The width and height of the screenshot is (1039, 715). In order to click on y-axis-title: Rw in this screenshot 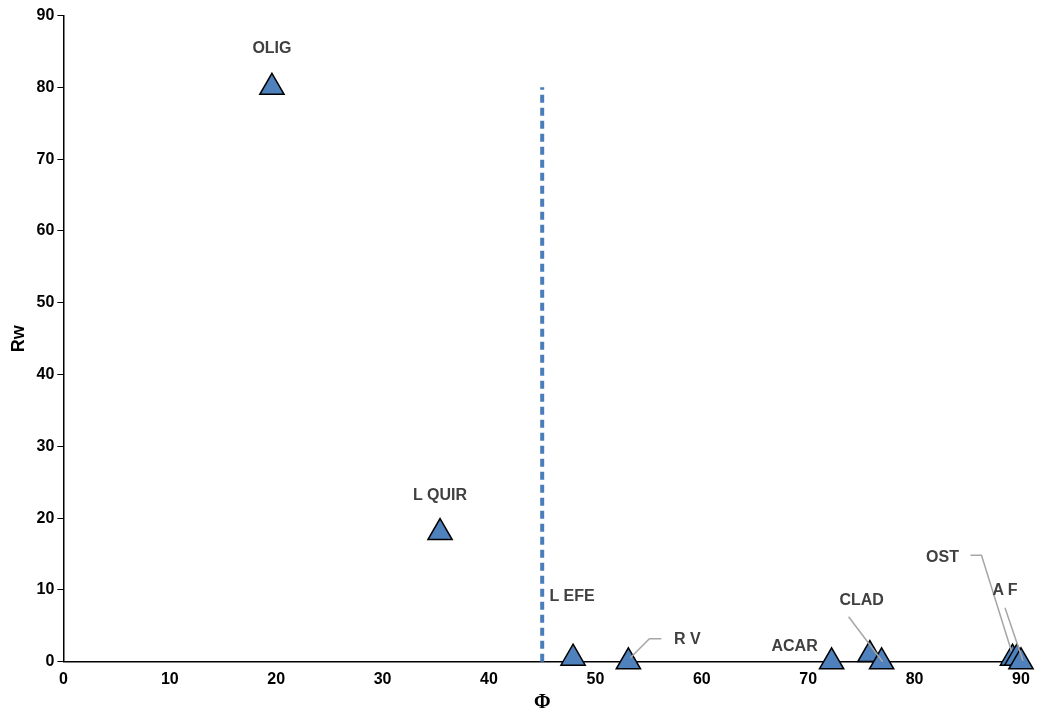, I will do `click(17, 338)`.